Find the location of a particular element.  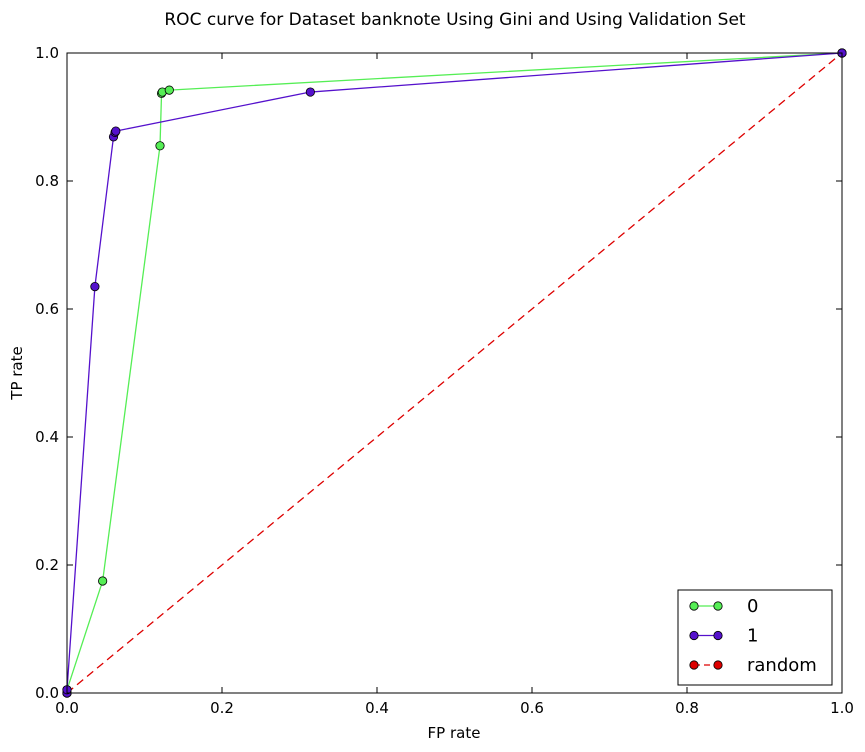

x-tick-label: 0.4 is located at coordinates (377, 708).